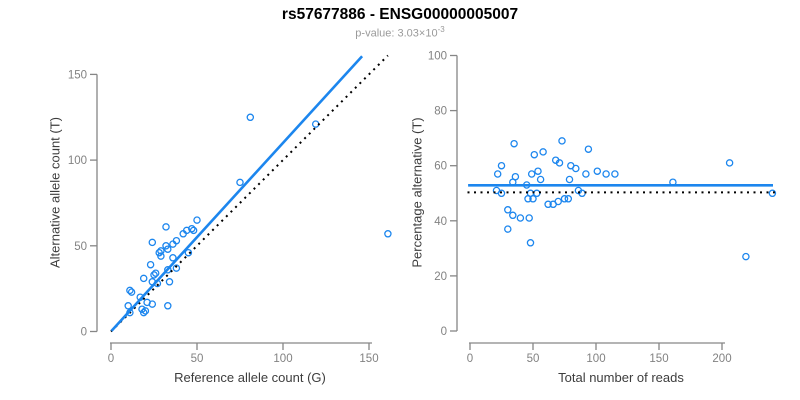  What do you see at coordinates (440, 277) in the screenshot?
I see `y-tick-label: 20` at bounding box center [440, 277].